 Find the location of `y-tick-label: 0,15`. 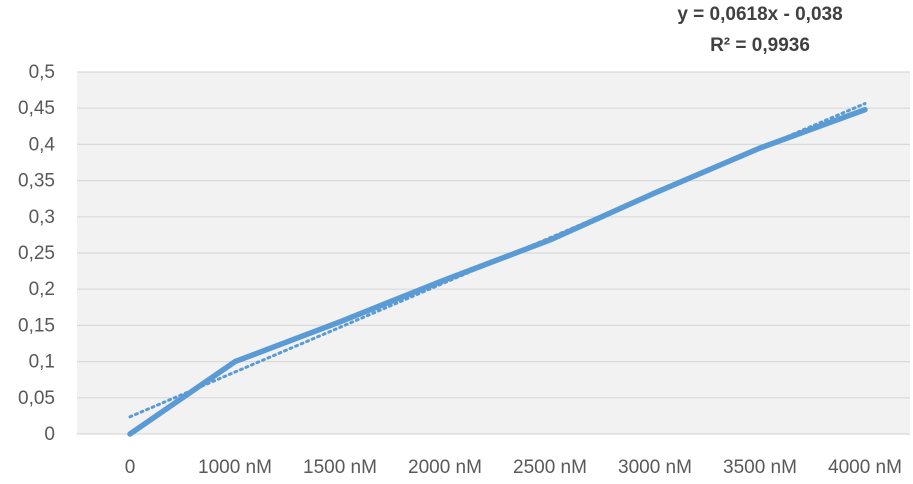

y-tick-label: 0,15 is located at coordinates (36, 325).